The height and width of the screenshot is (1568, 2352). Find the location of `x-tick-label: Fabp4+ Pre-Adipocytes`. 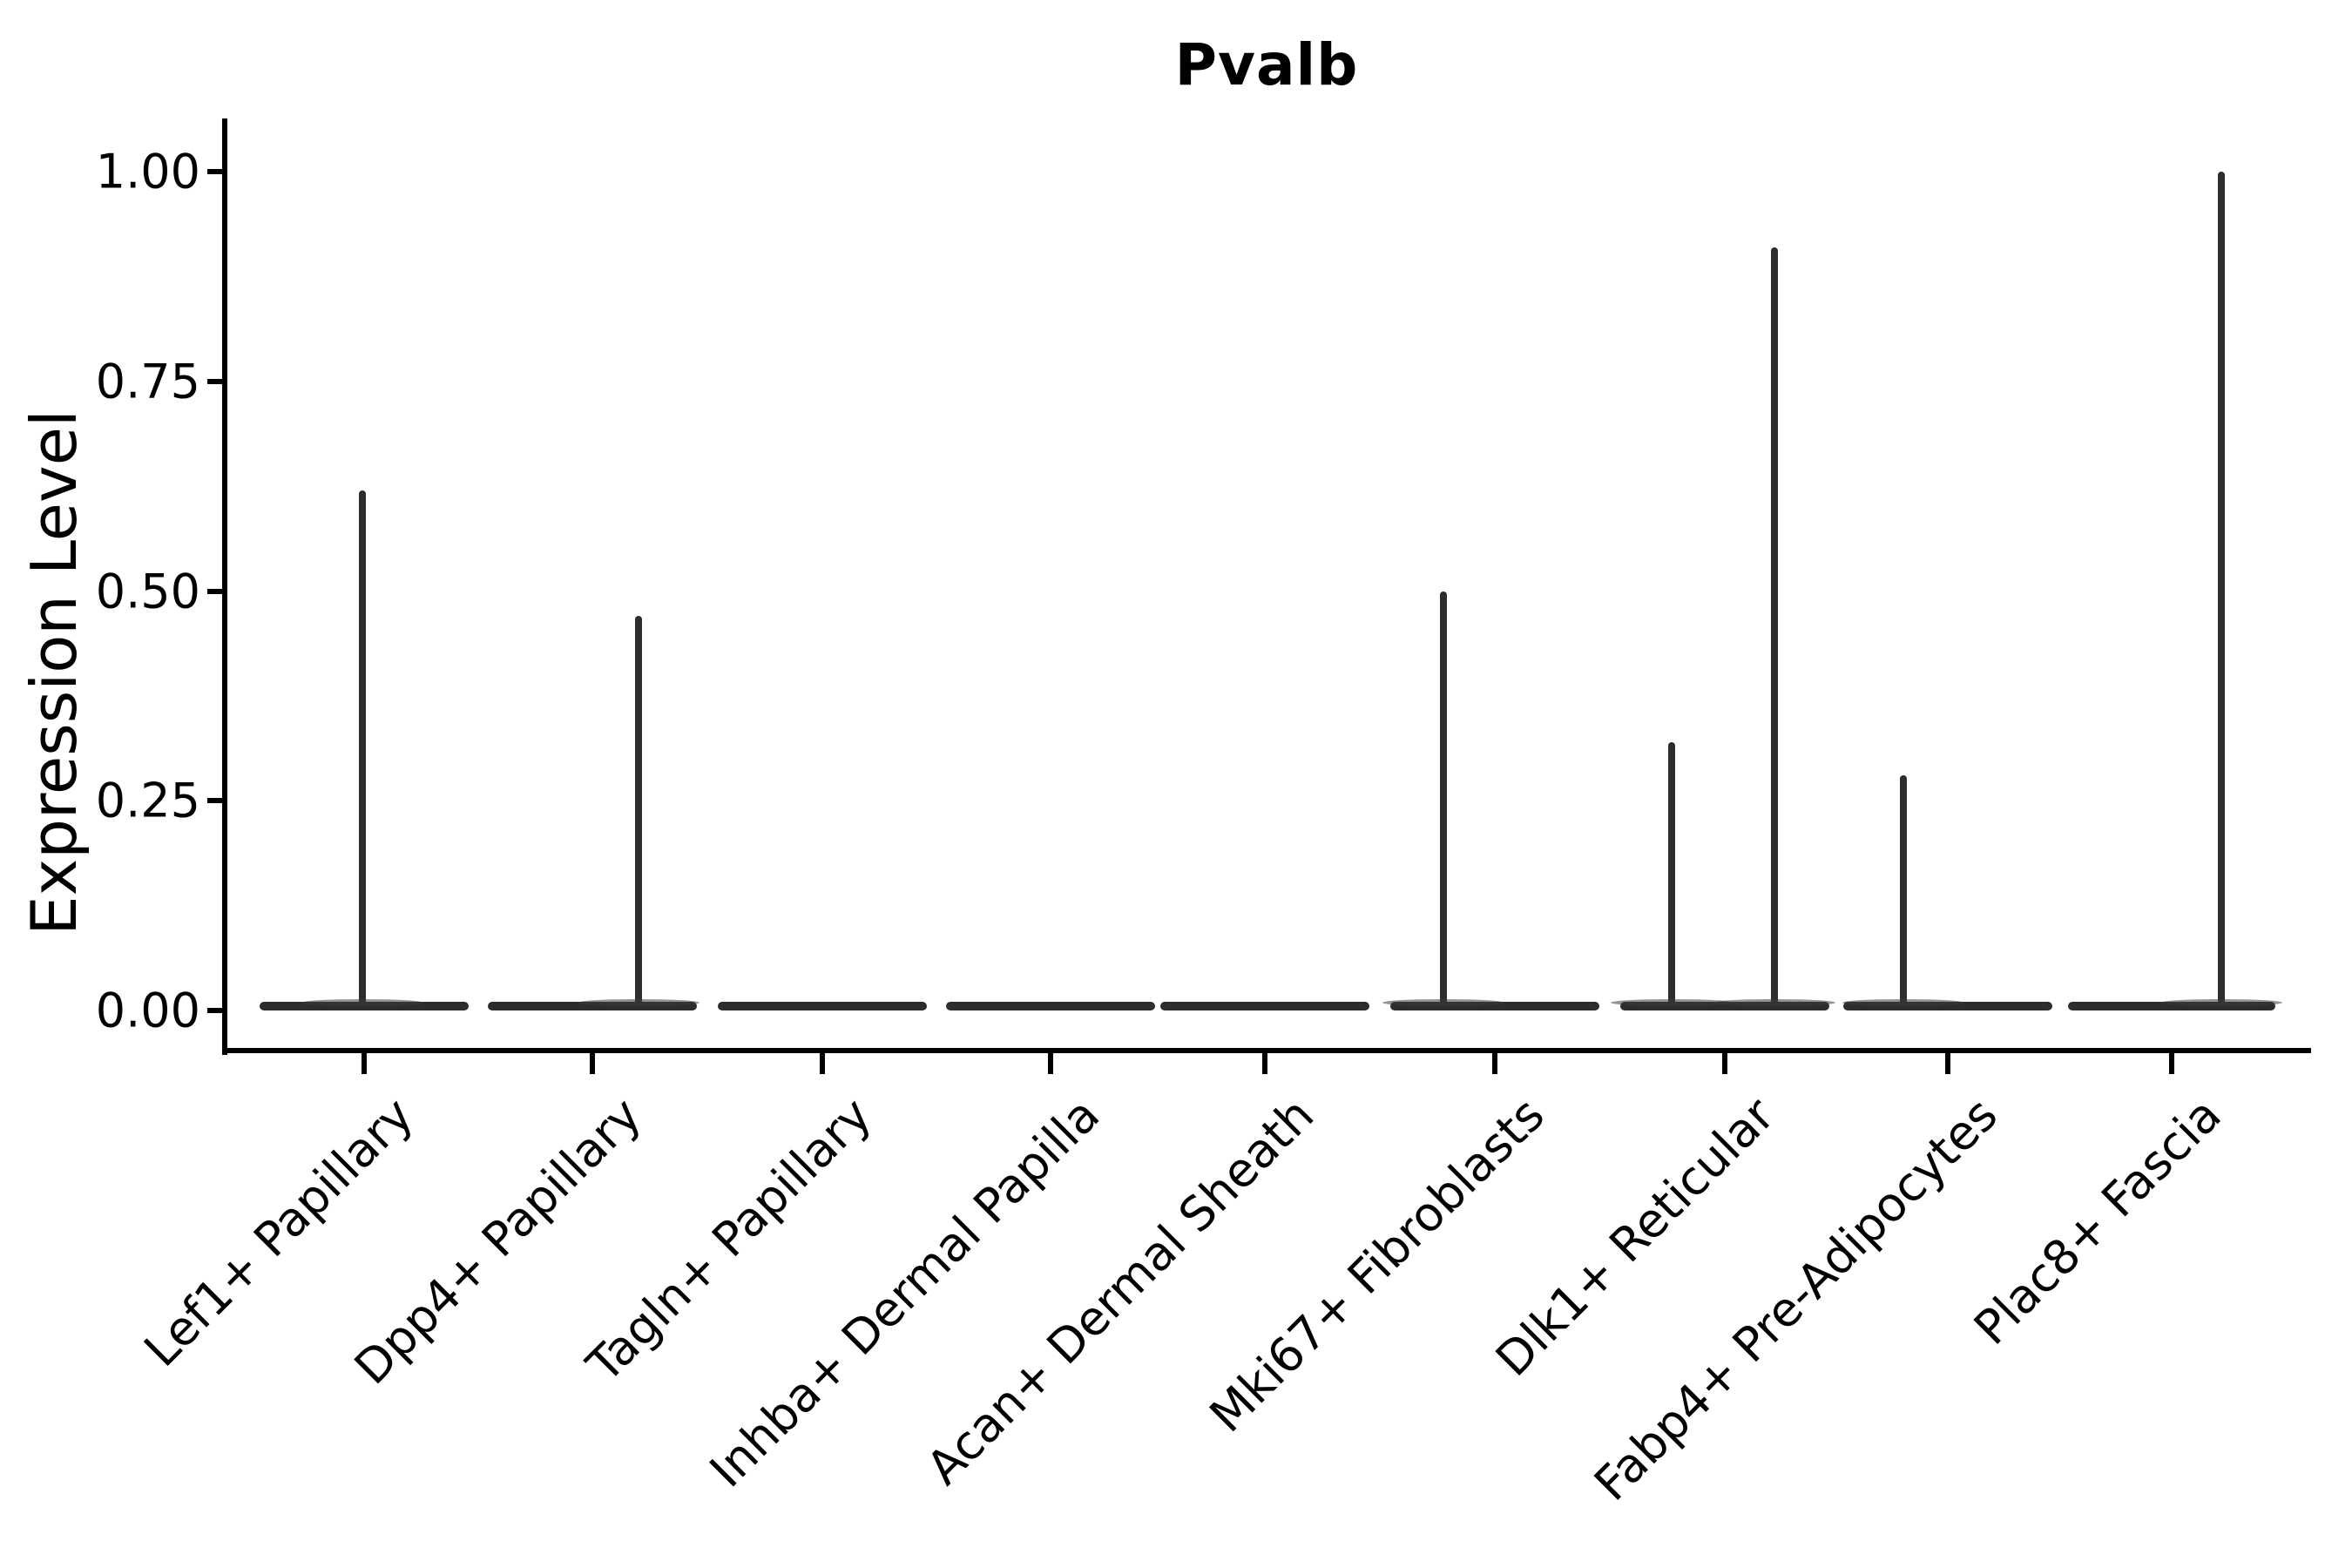

x-tick-label: Fabp4+ Pre-Adipocytes is located at coordinates (1796, 1299).